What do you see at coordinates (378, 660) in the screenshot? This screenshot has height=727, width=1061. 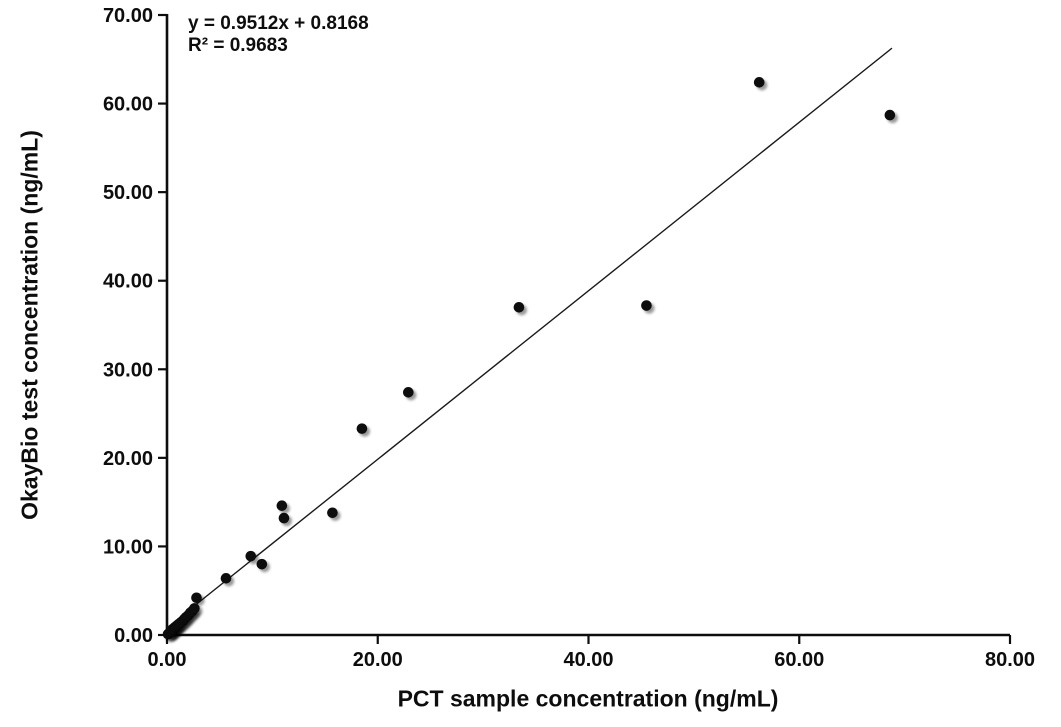 I see `x-tick-label: 20.00` at bounding box center [378, 660].